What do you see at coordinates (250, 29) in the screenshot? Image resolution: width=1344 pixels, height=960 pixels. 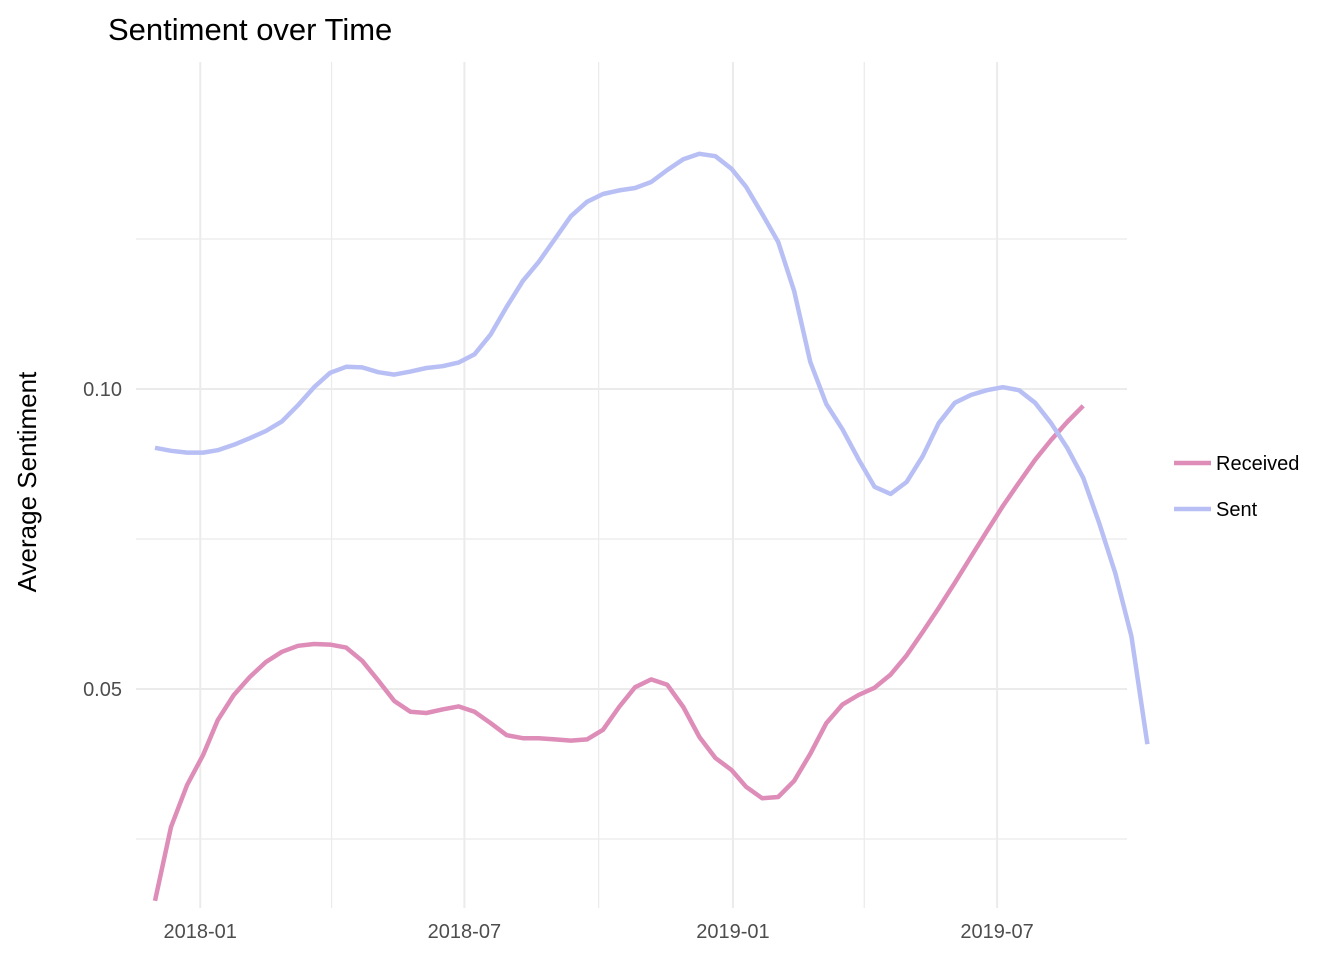 I see `chart-title: Sentiment over Time` at bounding box center [250, 29].